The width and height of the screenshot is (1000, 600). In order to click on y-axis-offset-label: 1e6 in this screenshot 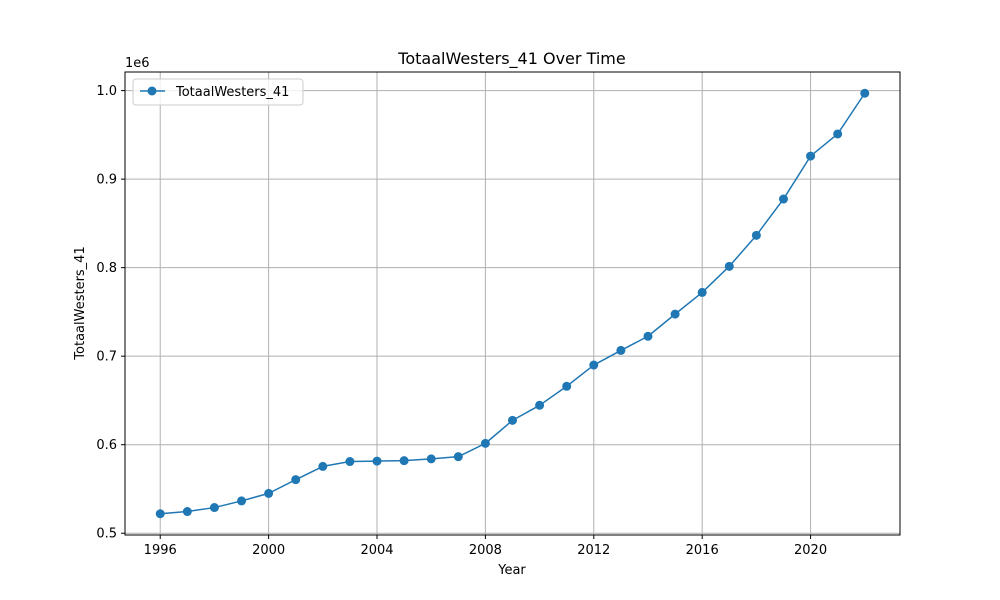, I will do `click(137, 63)`.